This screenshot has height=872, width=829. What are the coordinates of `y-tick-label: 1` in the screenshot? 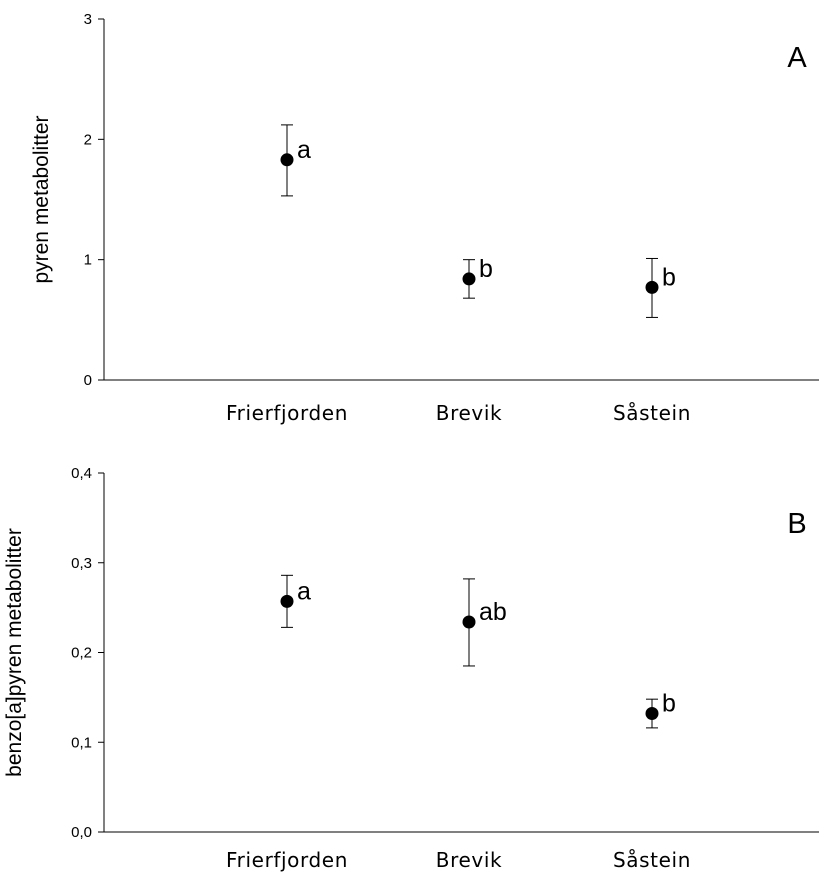 It's located at (88, 260).